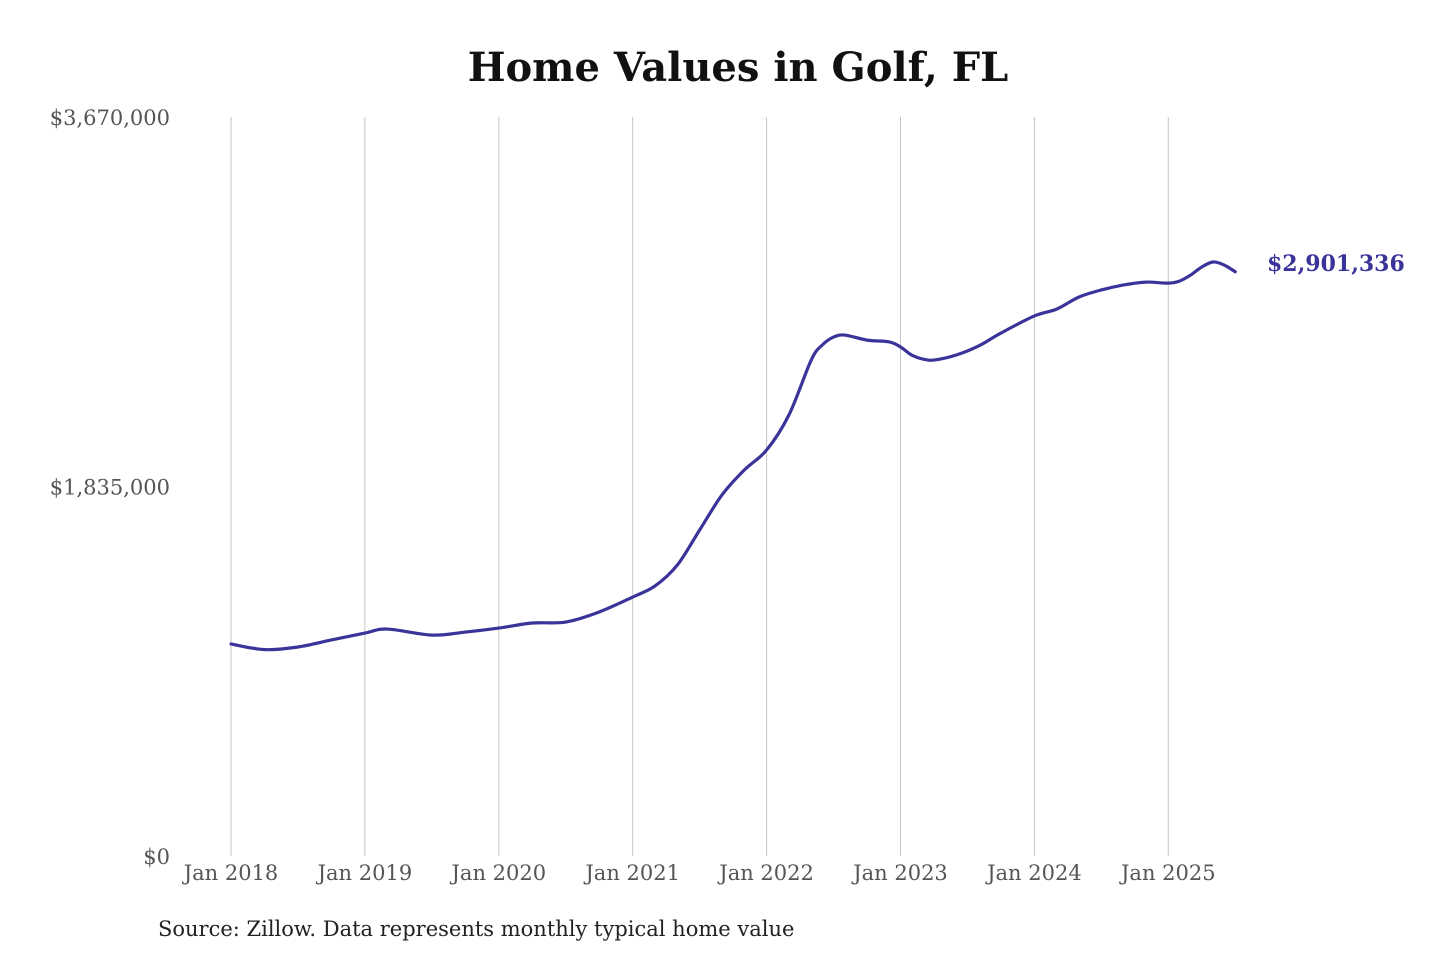 Image resolution: width=1440 pixels, height=960 pixels. Describe the element at coordinates (498, 873) in the screenshot. I see `x-tick-label: Jan 2020` at that location.